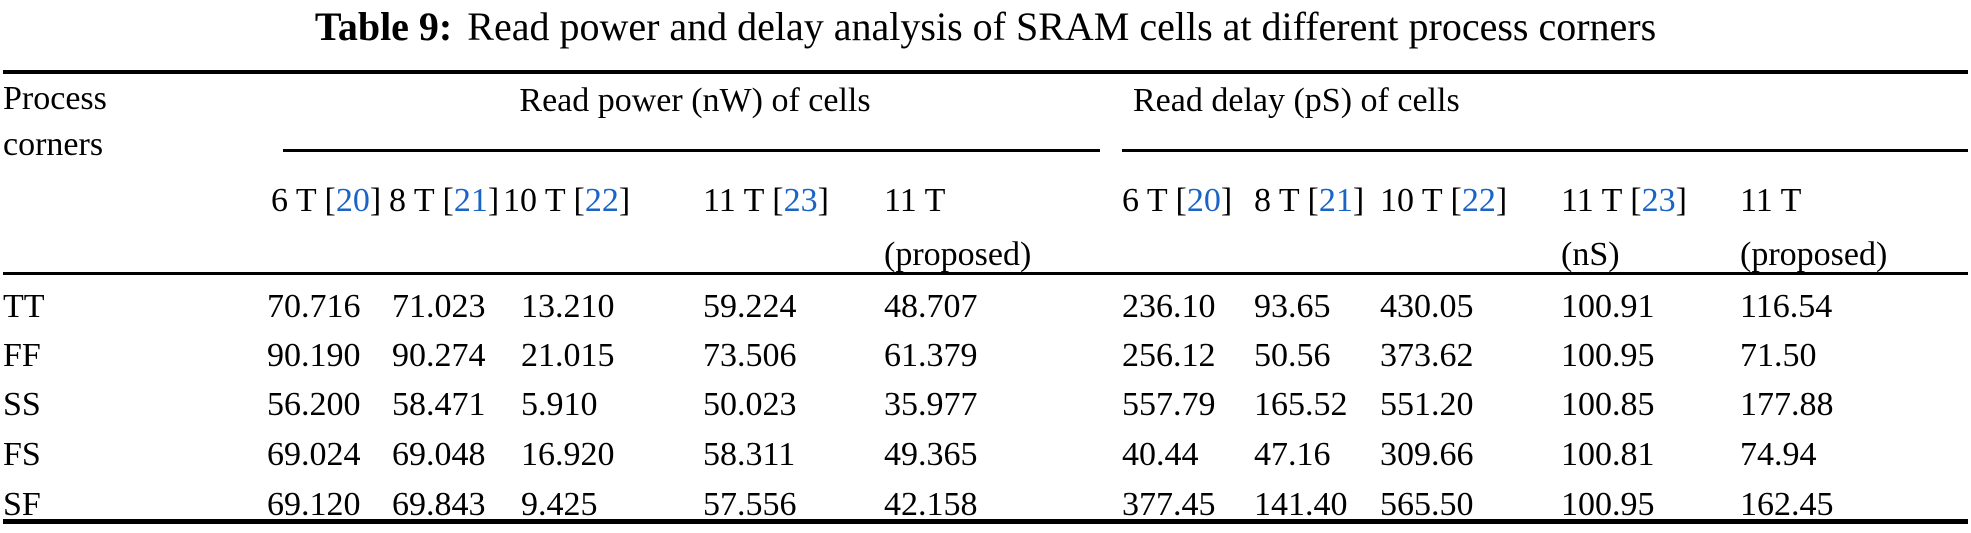 The width and height of the screenshot is (1971, 533). I want to click on data-cell: 565.50, so click(1427, 504).